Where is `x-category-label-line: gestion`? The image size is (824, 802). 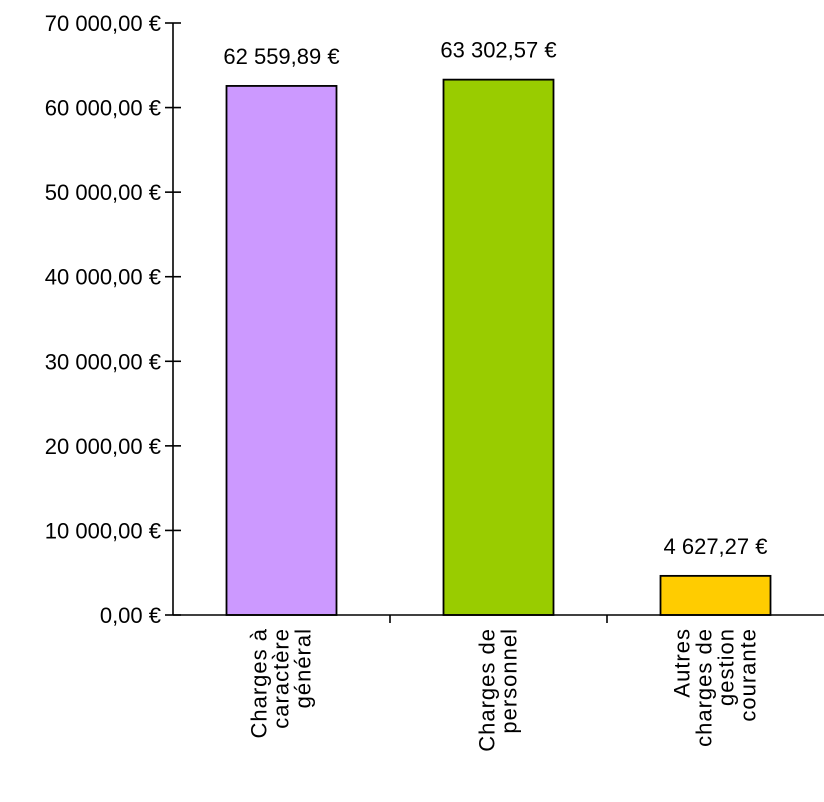 x-category-label-line: gestion is located at coordinates (726, 667).